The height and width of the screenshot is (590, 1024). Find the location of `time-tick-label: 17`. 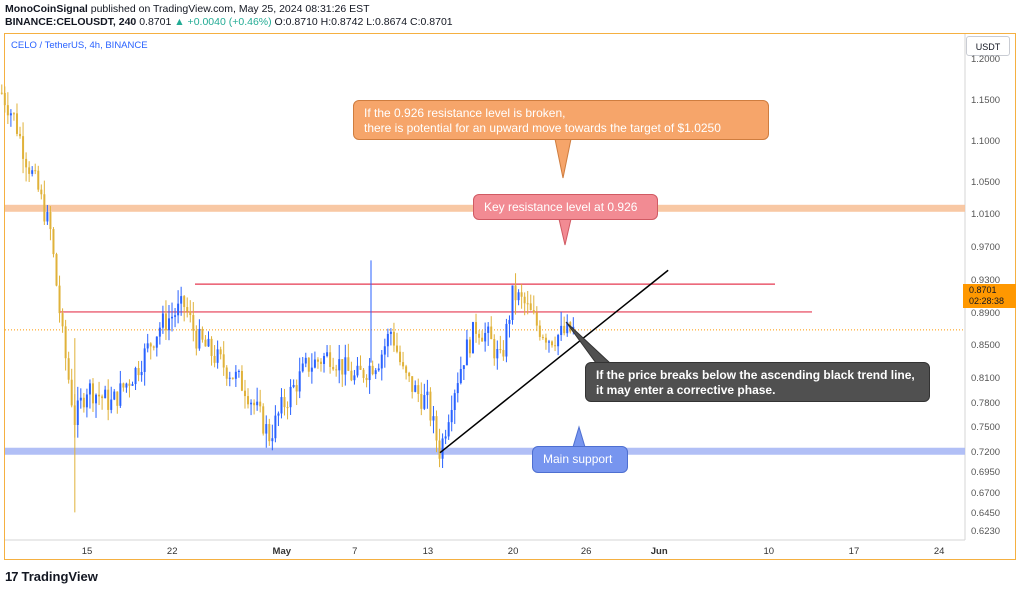

time-tick-label: 17 is located at coordinates (854, 551).